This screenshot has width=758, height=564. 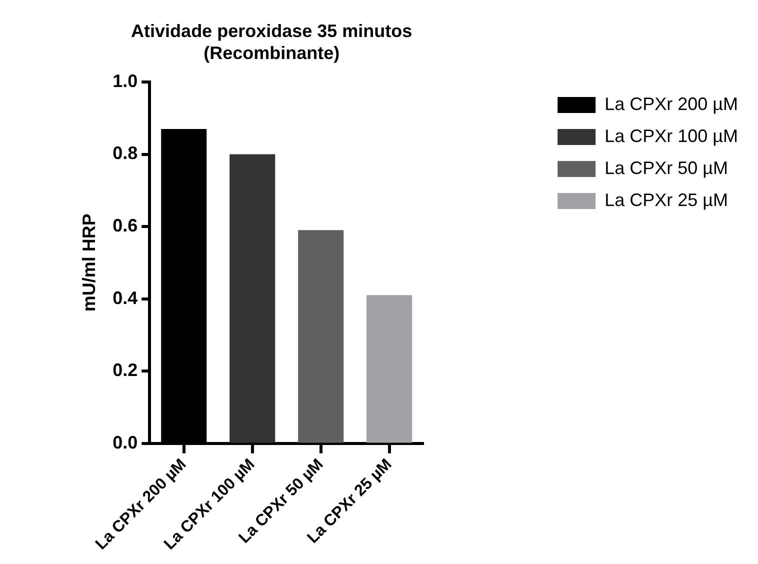 What do you see at coordinates (125, 370) in the screenshot?
I see `y-tick-label: 0.2` at bounding box center [125, 370].